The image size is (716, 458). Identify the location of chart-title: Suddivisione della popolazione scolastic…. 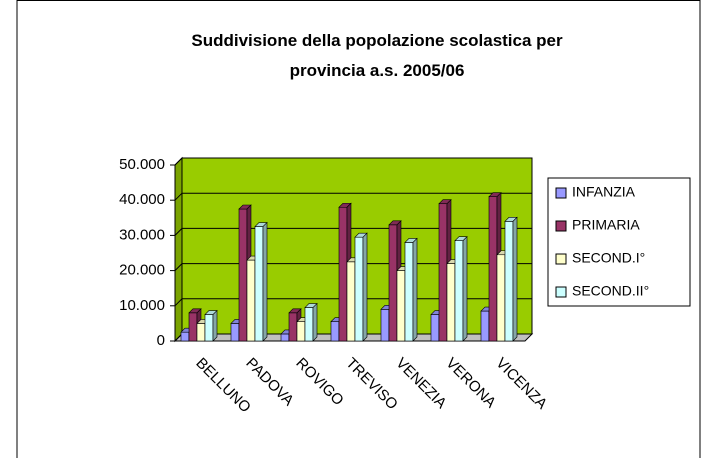
(377, 55).